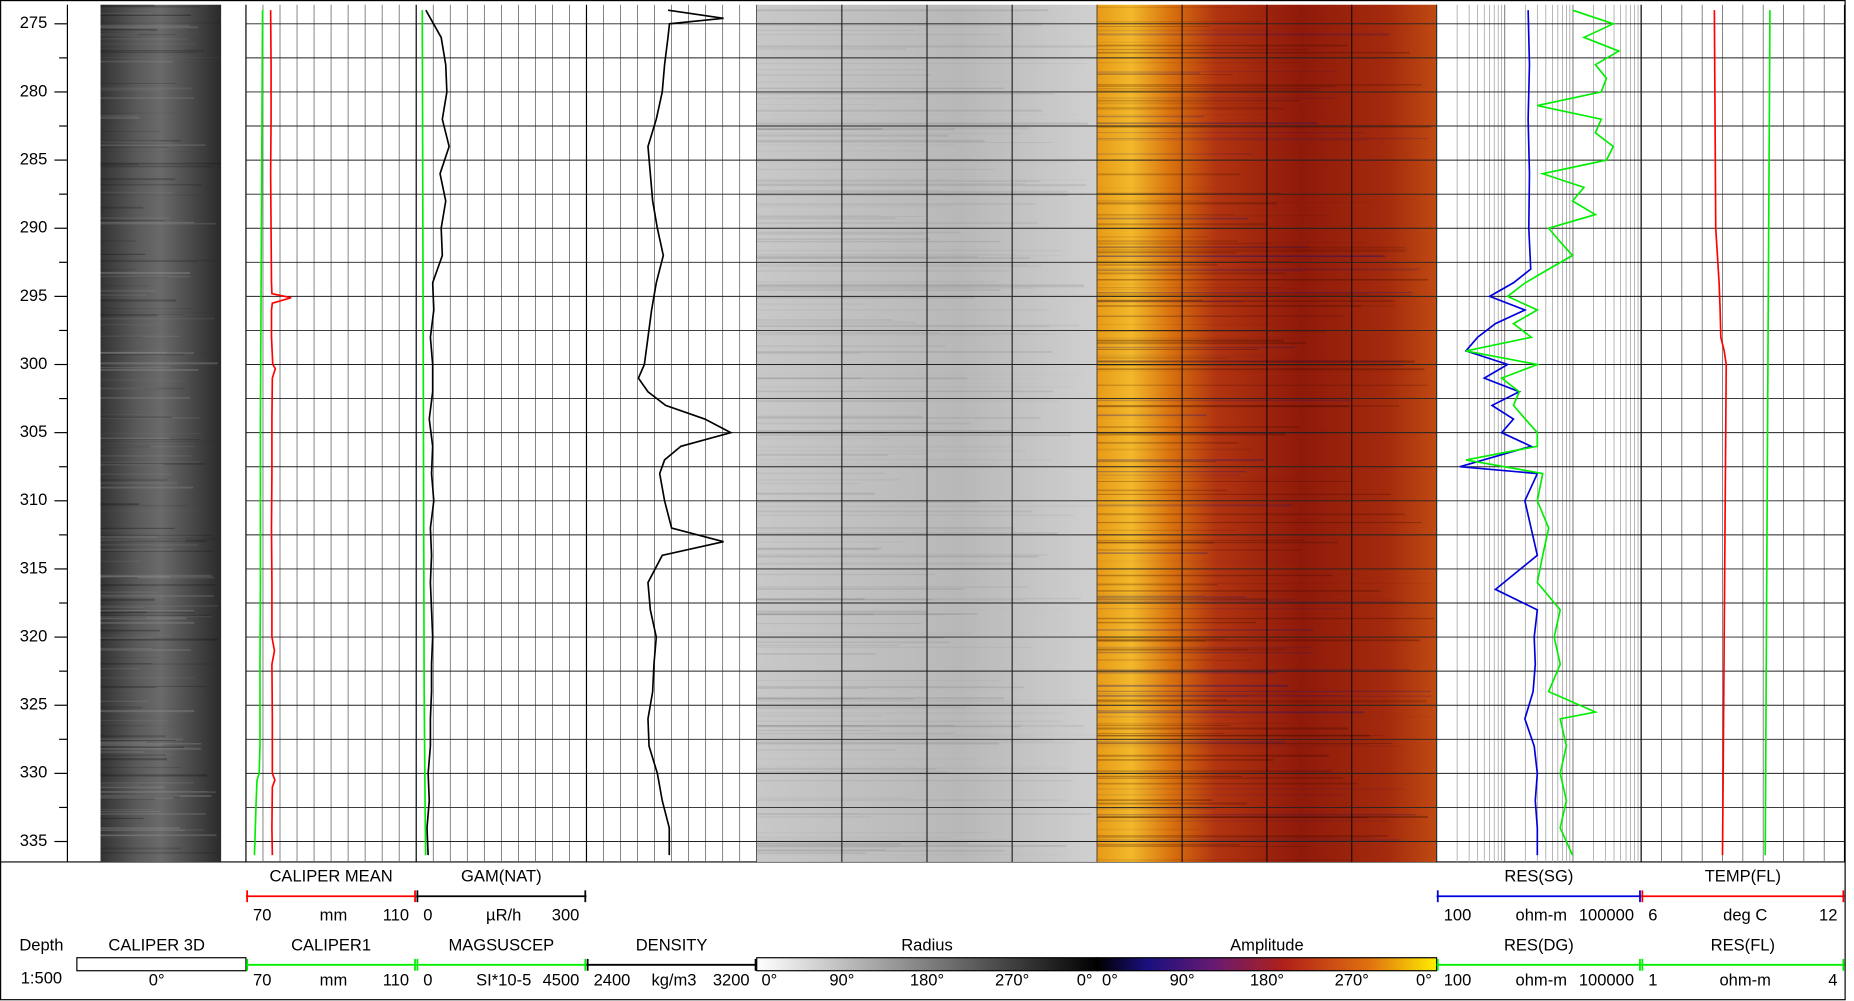 Image resolution: width=1854 pixels, height=1001 pixels. I want to click on scale-max: 4, so click(1832, 980).